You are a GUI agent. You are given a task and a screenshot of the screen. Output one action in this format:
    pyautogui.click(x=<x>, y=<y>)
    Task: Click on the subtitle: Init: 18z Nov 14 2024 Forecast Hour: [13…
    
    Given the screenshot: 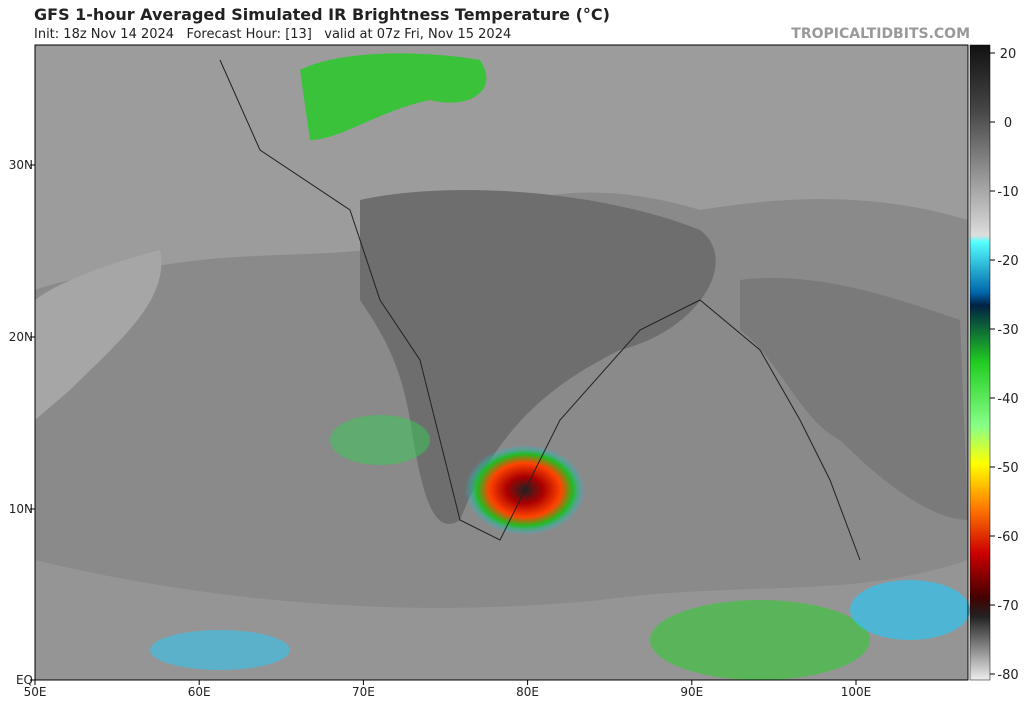 What is the action you would take?
    pyautogui.click(x=272, y=34)
    